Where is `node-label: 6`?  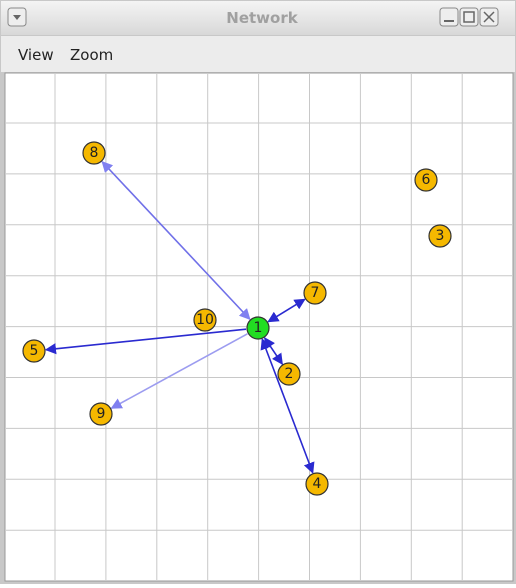
node-label: 6 is located at coordinates (426, 180).